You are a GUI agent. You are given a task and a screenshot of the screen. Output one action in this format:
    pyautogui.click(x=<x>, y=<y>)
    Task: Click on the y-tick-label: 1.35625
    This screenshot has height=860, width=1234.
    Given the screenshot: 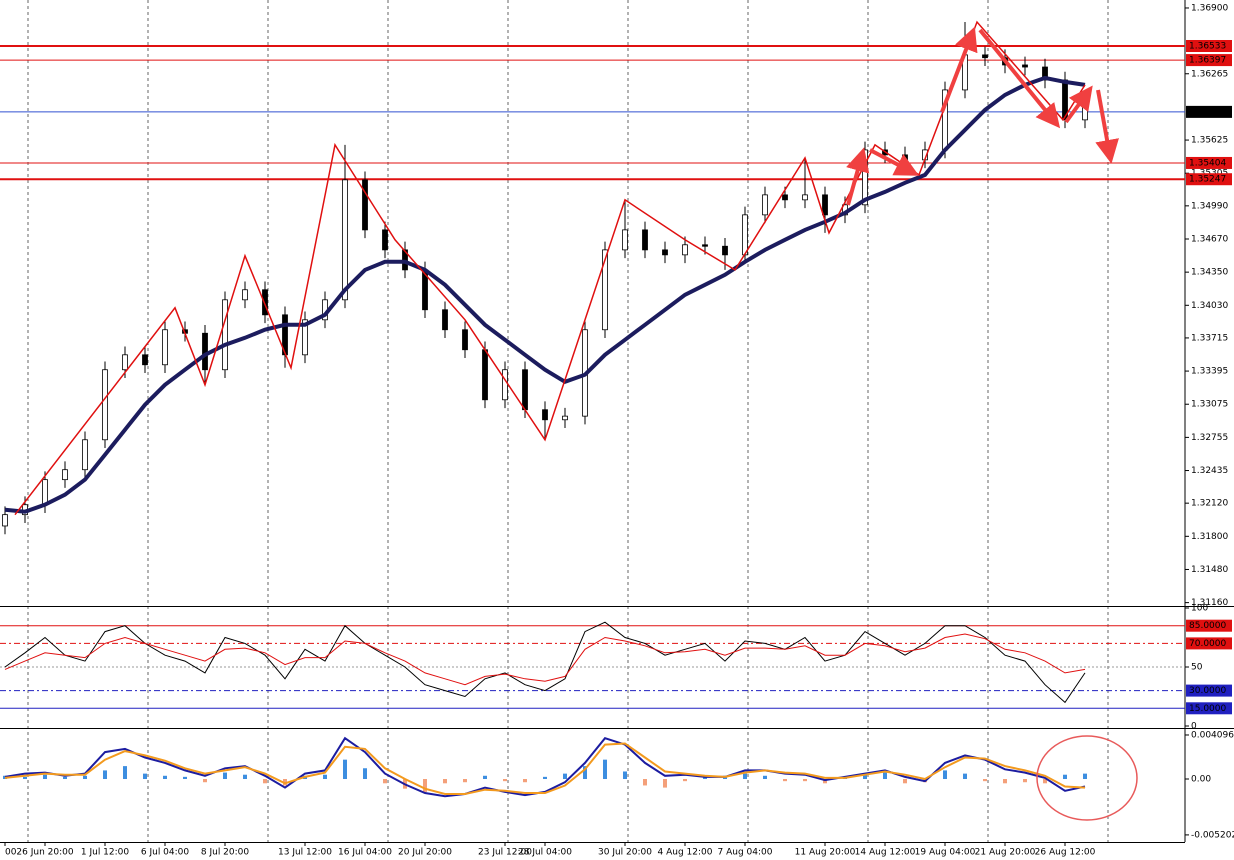 What is the action you would take?
    pyautogui.click(x=1209, y=141)
    